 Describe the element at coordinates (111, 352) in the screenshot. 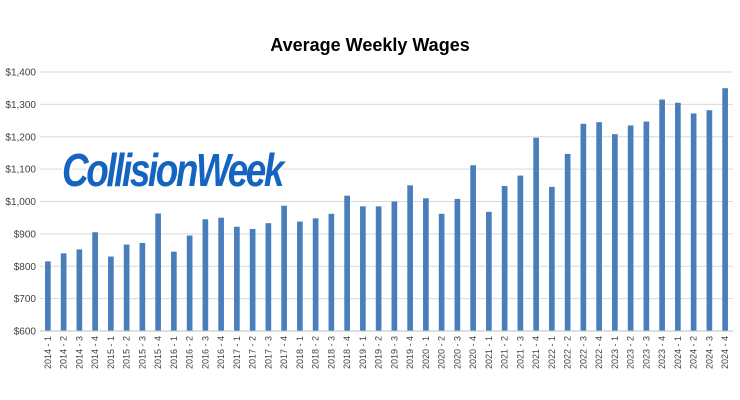

I see `x-tick-label: 2015 - 1` at that location.